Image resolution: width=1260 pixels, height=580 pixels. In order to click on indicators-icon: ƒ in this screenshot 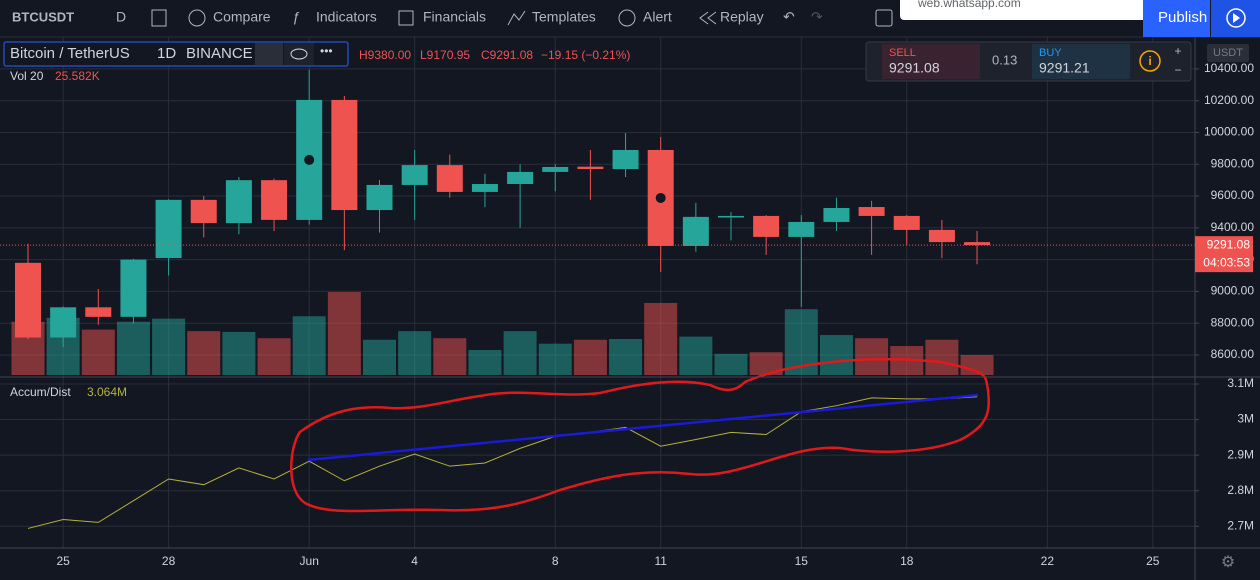, I will do `click(296, 17)`.